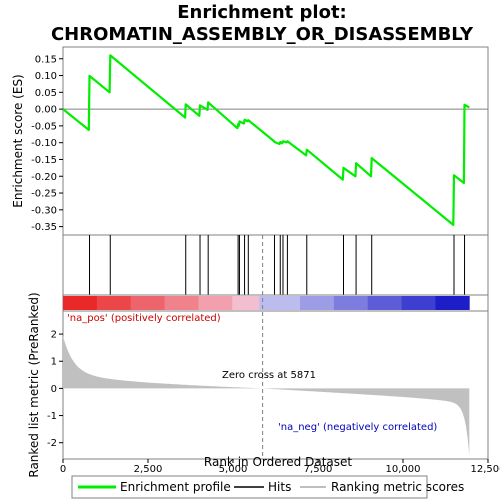 The height and width of the screenshot is (500, 500). Describe the element at coordinates (46, 93) in the screenshot. I see `es-tick-label: 0.05` at that location.